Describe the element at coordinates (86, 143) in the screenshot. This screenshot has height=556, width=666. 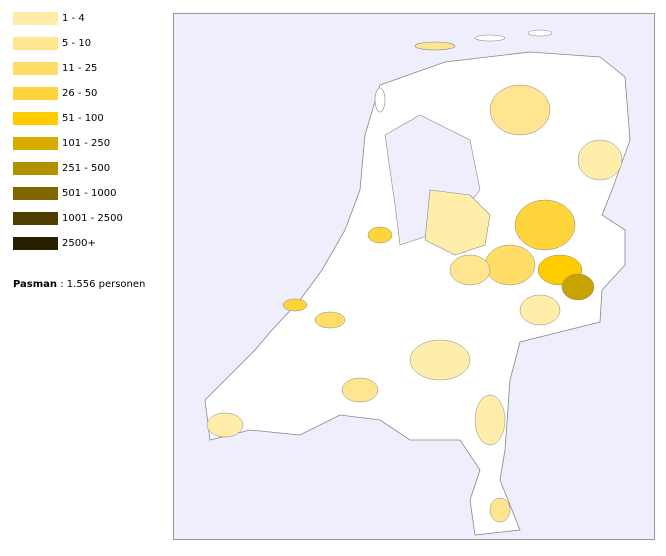
I see `legend-label: 101 - 250` at that location.